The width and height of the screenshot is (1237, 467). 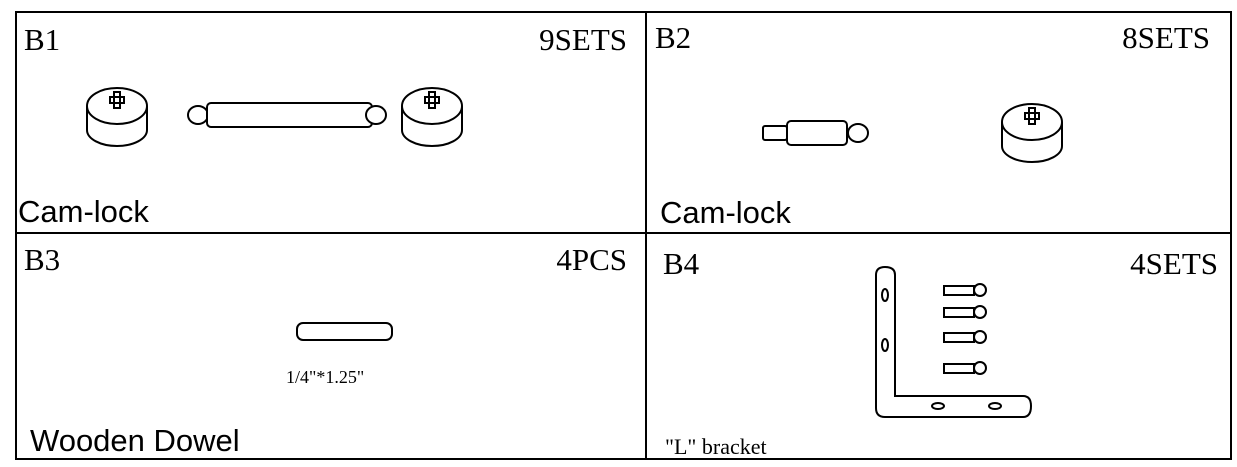 What do you see at coordinates (1174, 263) in the screenshot?
I see `quantity: 4SETS` at bounding box center [1174, 263].